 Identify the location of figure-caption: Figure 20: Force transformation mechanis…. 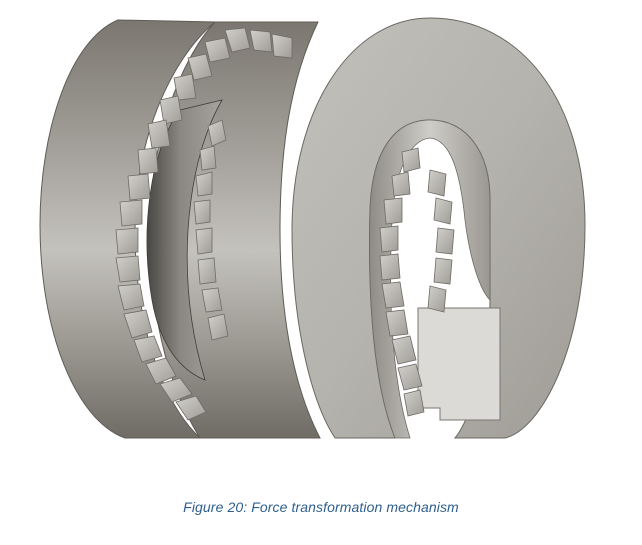
(321, 507).